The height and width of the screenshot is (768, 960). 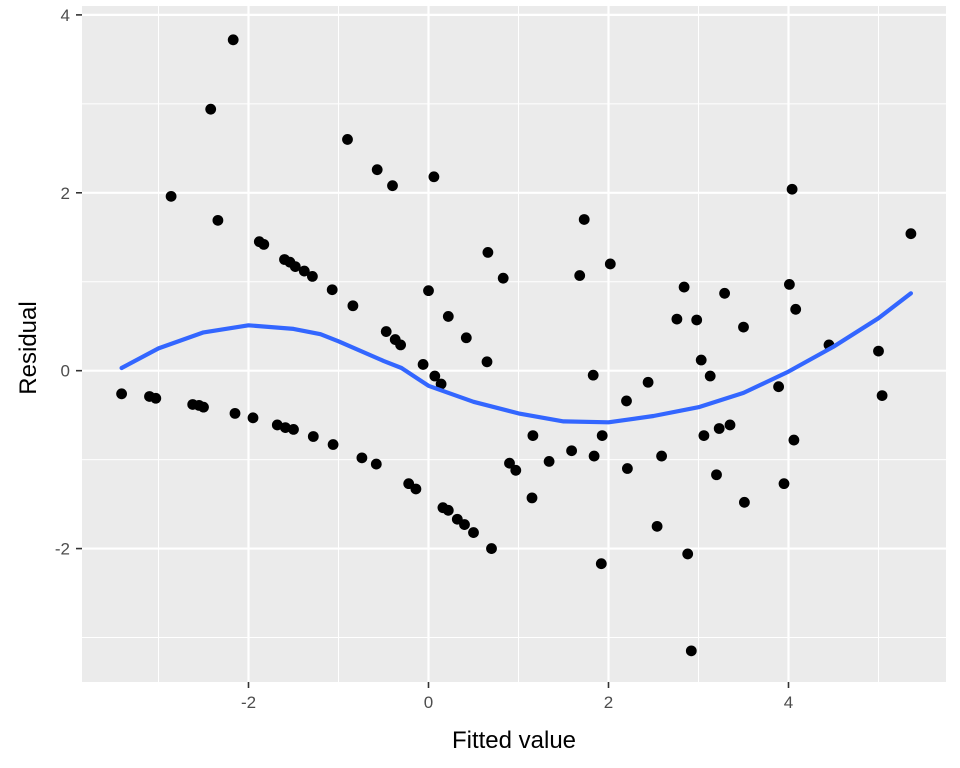 I want to click on y-axis: -2 0 2 4, so click(x=68, y=282).